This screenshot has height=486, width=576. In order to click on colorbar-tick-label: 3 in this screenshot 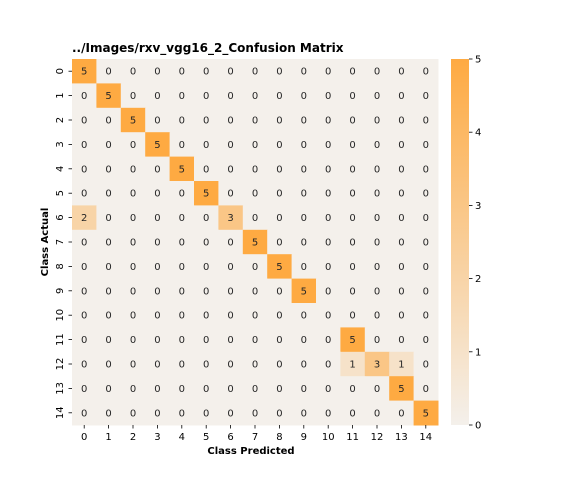, I will do `click(478, 206)`.